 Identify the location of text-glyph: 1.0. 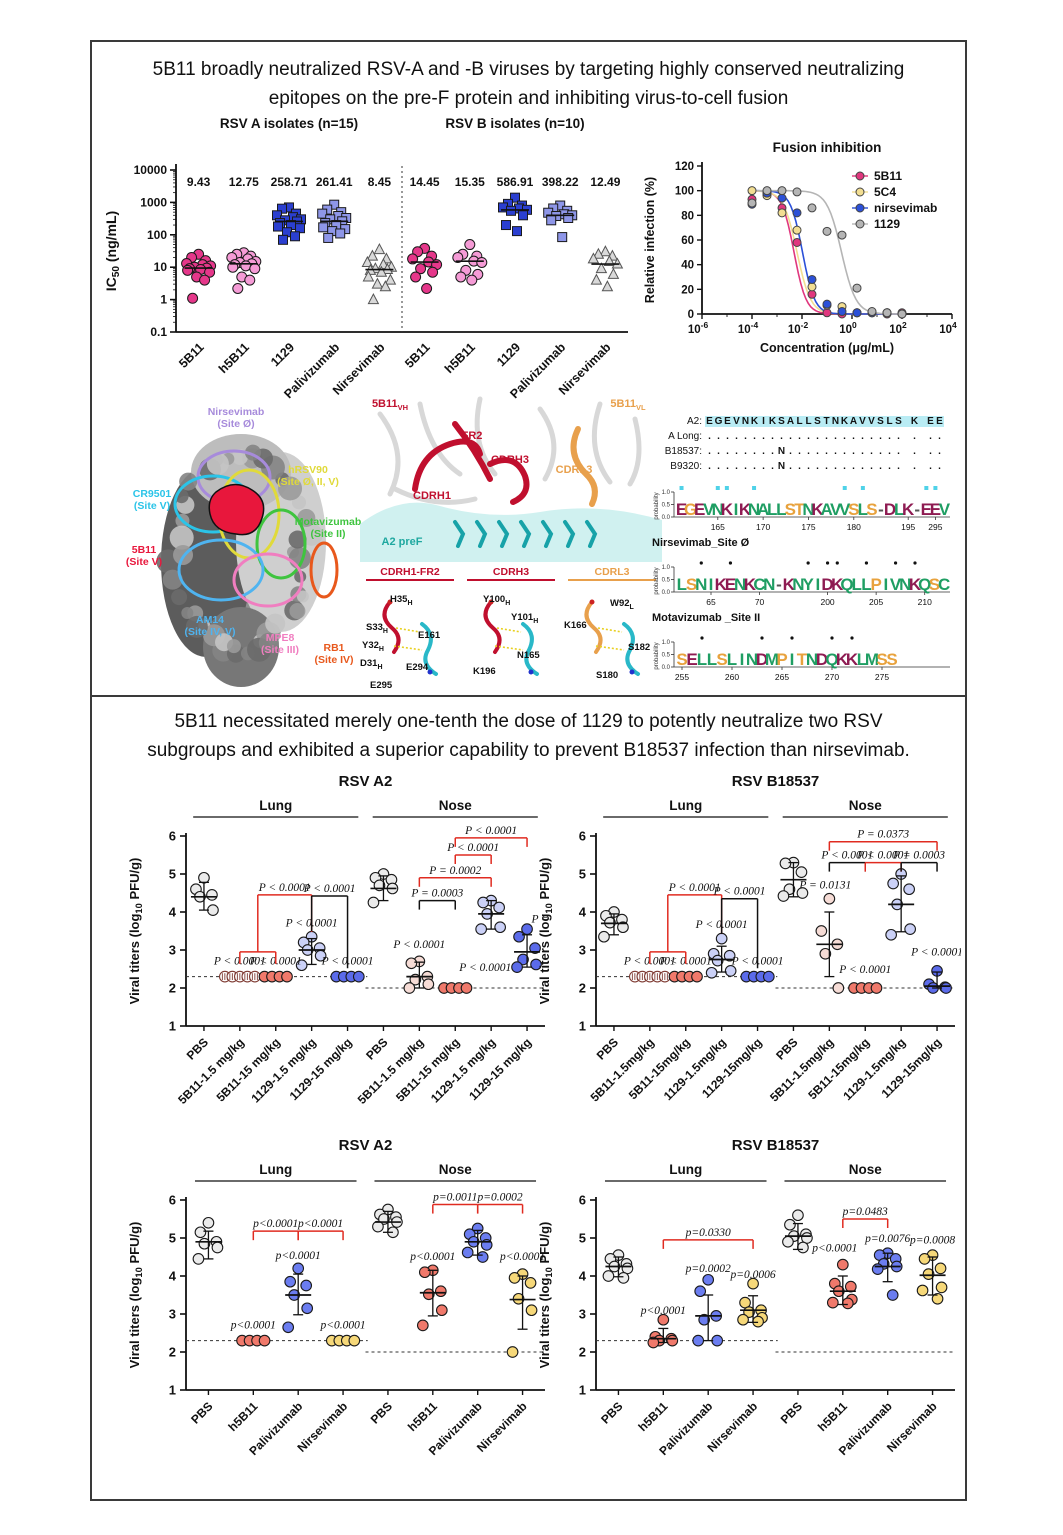
(666, 568).